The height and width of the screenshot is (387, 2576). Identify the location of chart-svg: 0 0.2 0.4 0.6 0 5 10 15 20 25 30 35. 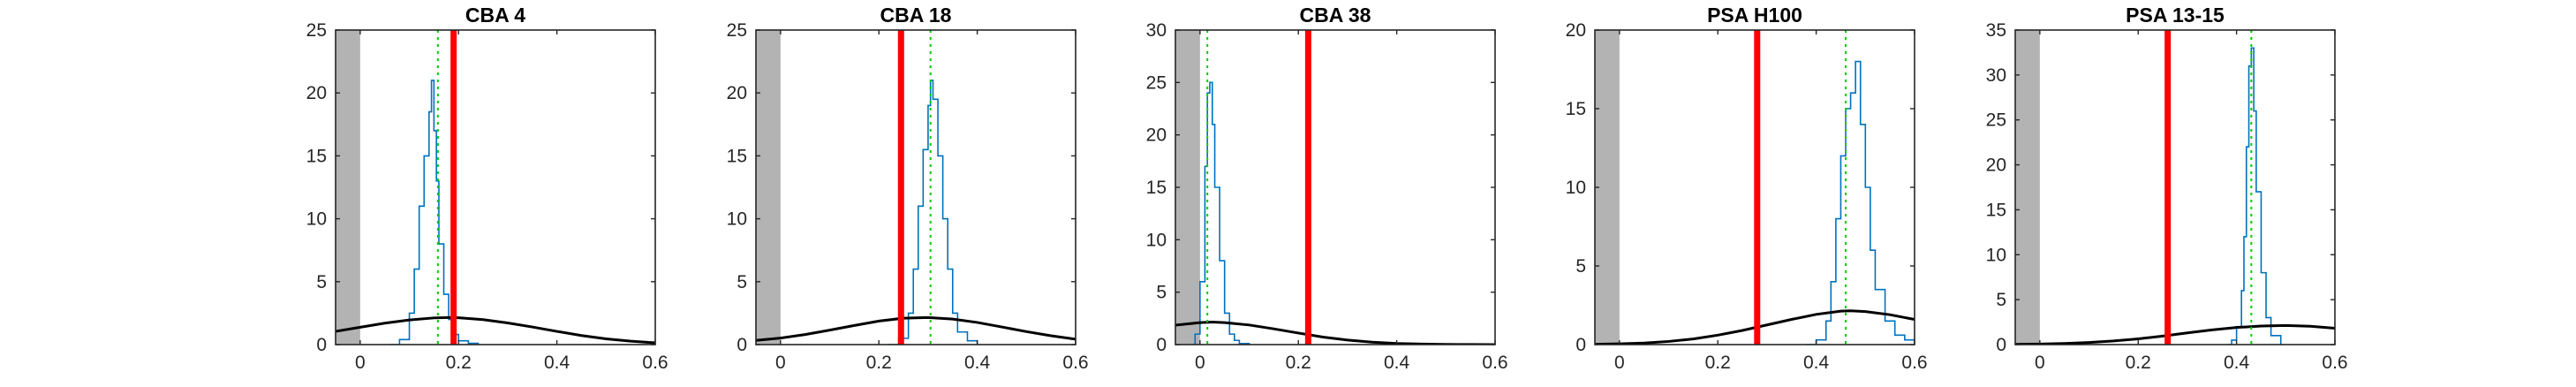
(2167, 196).